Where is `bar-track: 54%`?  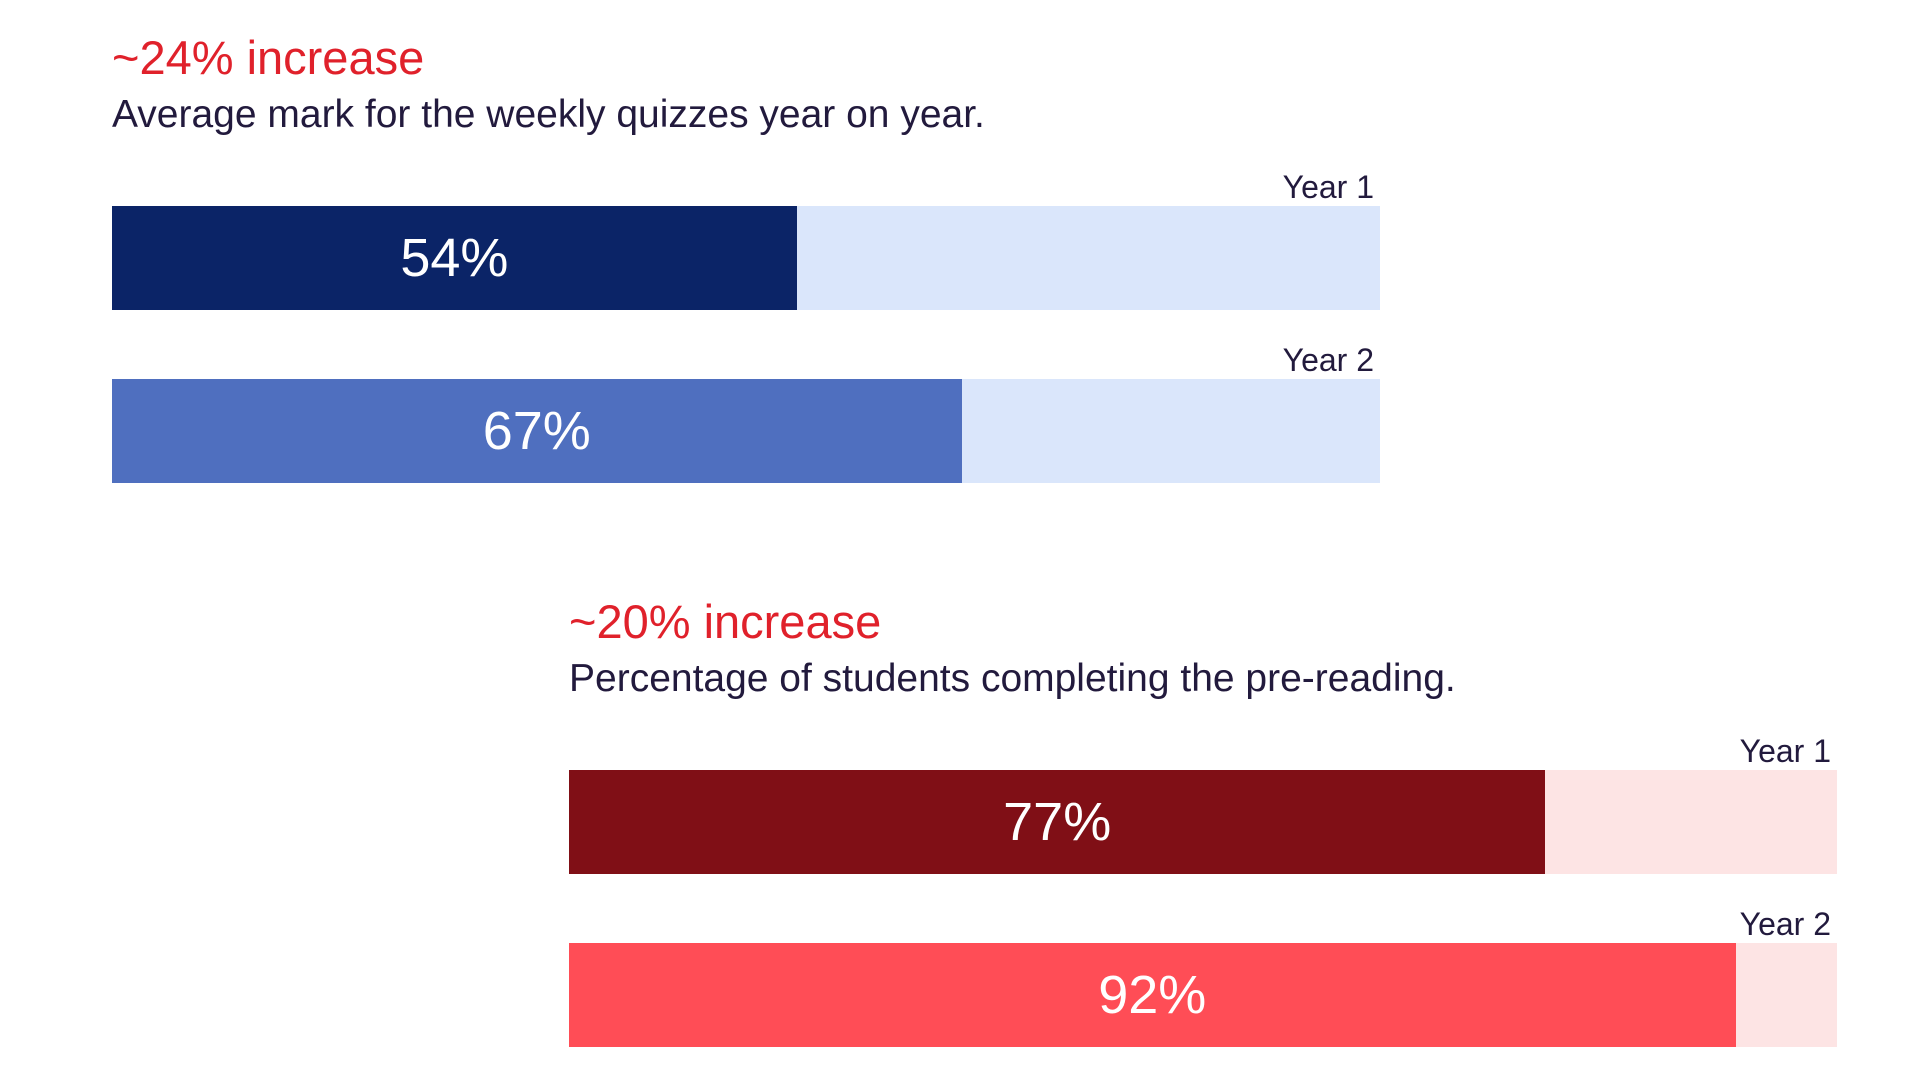 bar-track: 54% is located at coordinates (746, 258).